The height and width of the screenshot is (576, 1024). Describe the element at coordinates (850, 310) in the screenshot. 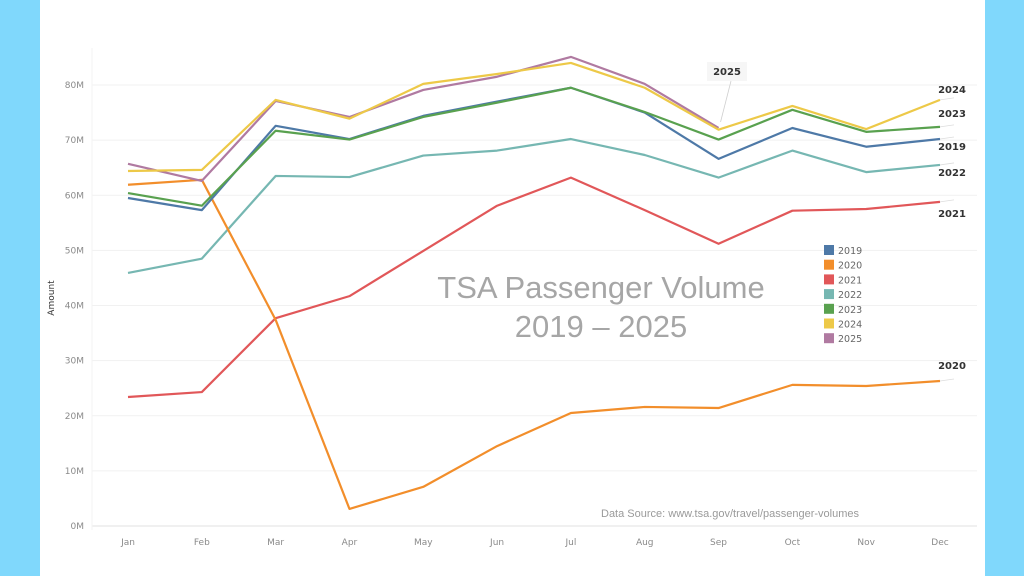

I see `legend-label: 2023` at that location.